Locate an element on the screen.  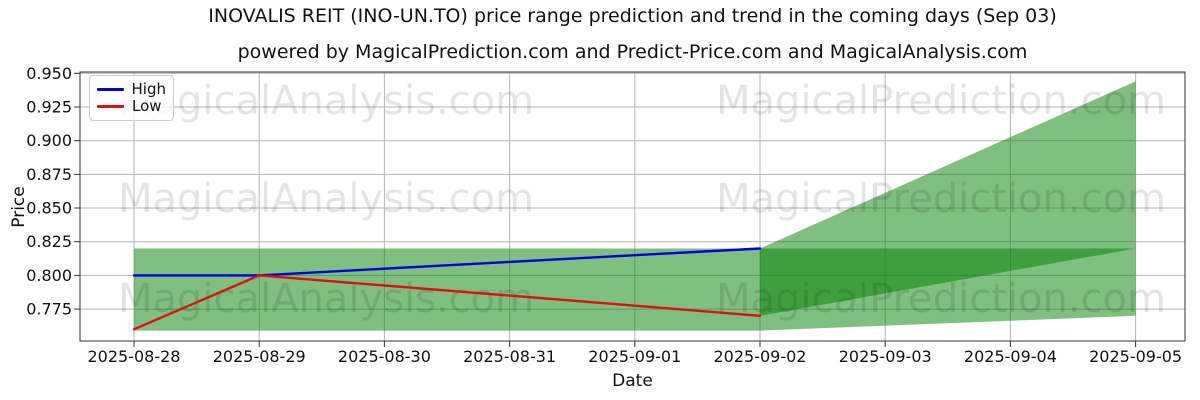
high-line is located at coordinates (447, 262).